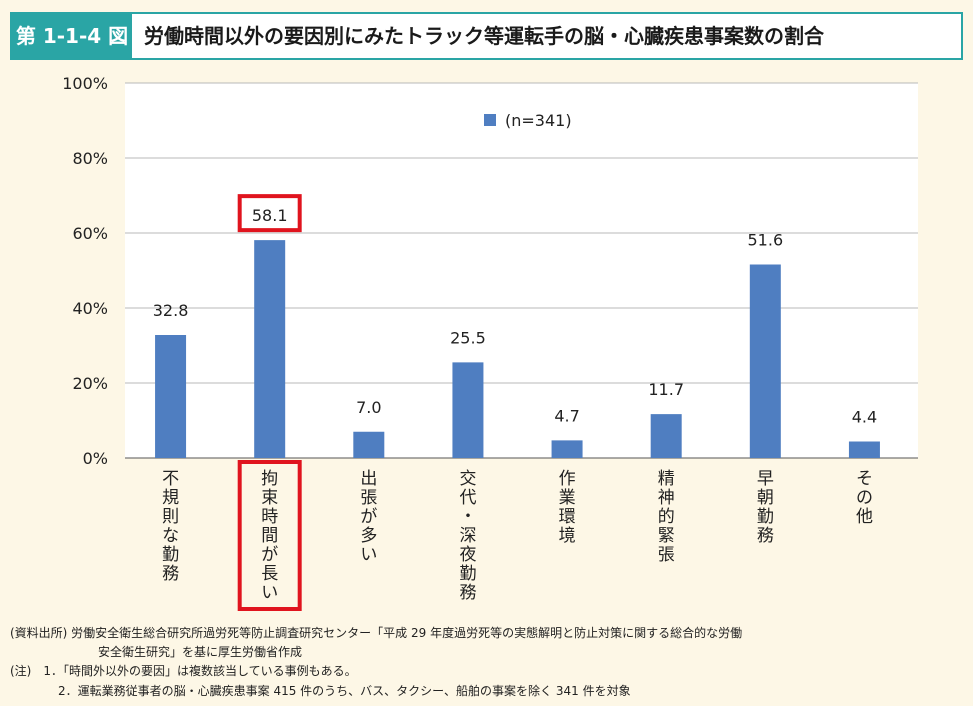 The image size is (973, 706). I want to click on value-highlight-box, so click(269, 213).